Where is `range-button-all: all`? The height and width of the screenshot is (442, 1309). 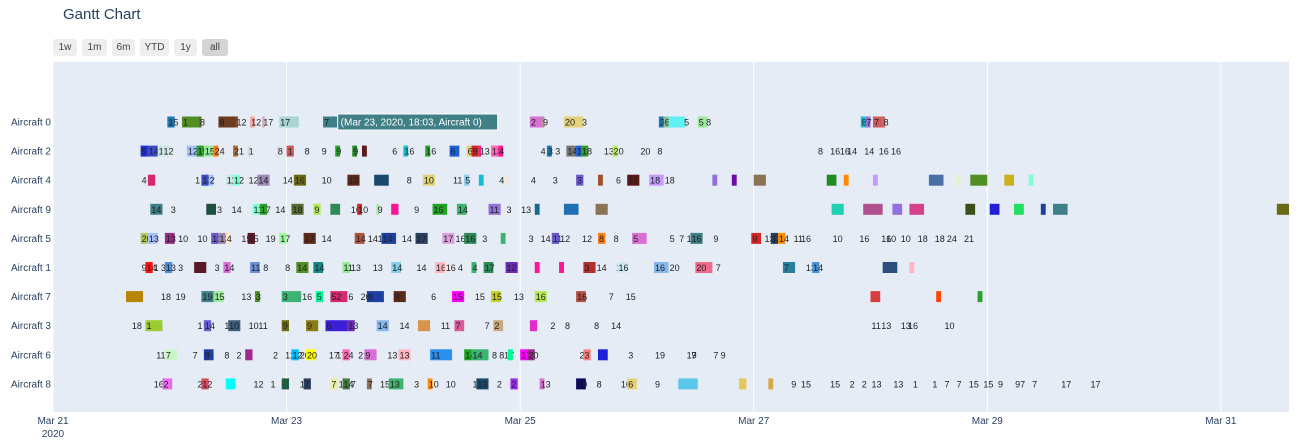 range-button-all: all is located at coordinates (215, 47).